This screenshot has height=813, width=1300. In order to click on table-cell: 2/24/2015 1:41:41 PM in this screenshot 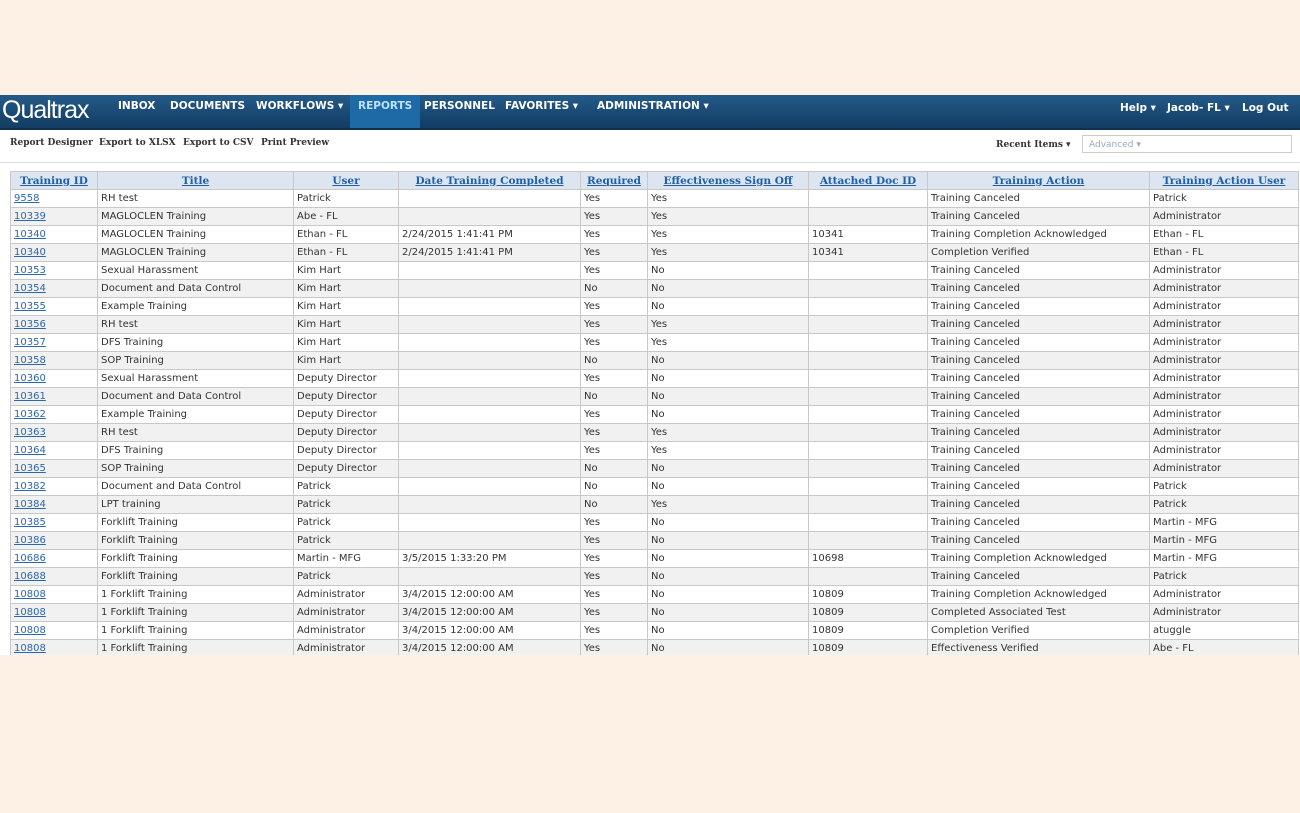, I will do `click(489, 234)`.